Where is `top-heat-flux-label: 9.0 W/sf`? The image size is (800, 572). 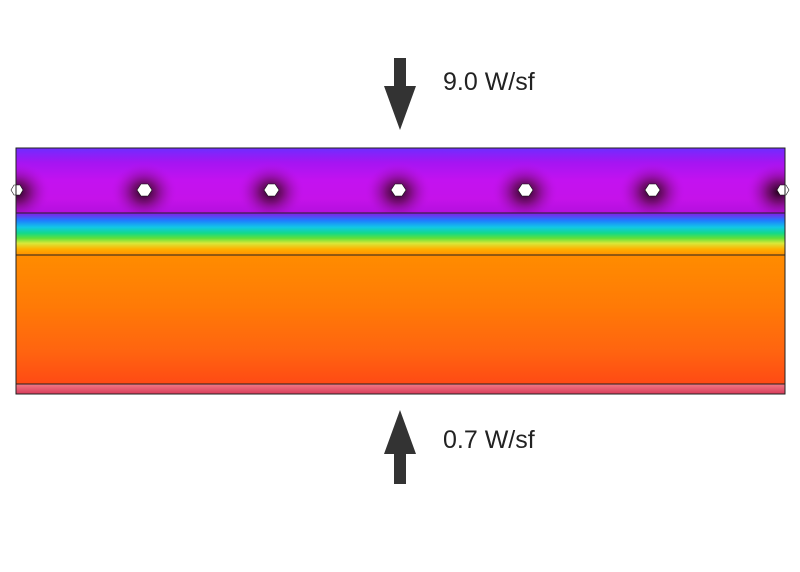
top-heat-flux-label: 9.0 W/sf is located at coordinates (489, 82).